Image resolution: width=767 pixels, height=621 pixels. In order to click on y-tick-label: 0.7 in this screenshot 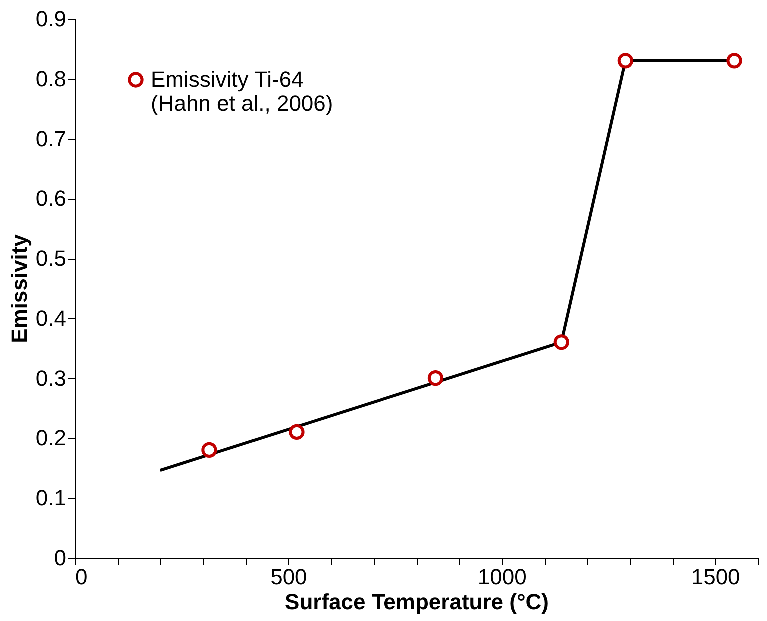, I will do `click(51, 139)`.